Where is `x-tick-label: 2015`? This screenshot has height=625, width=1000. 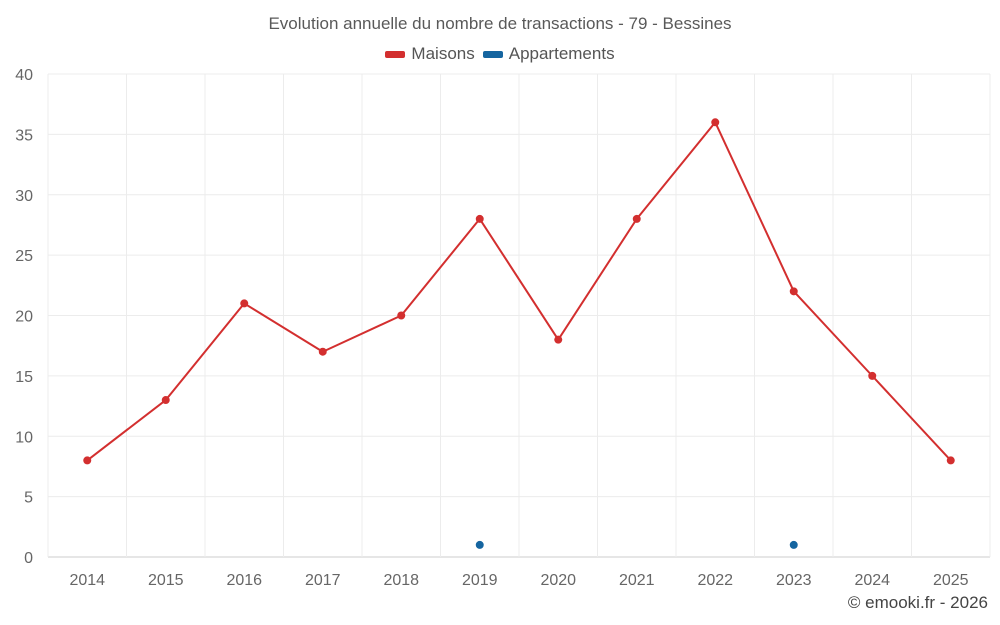 x-tick-label: 2015 is located at coordinates (166, 580).